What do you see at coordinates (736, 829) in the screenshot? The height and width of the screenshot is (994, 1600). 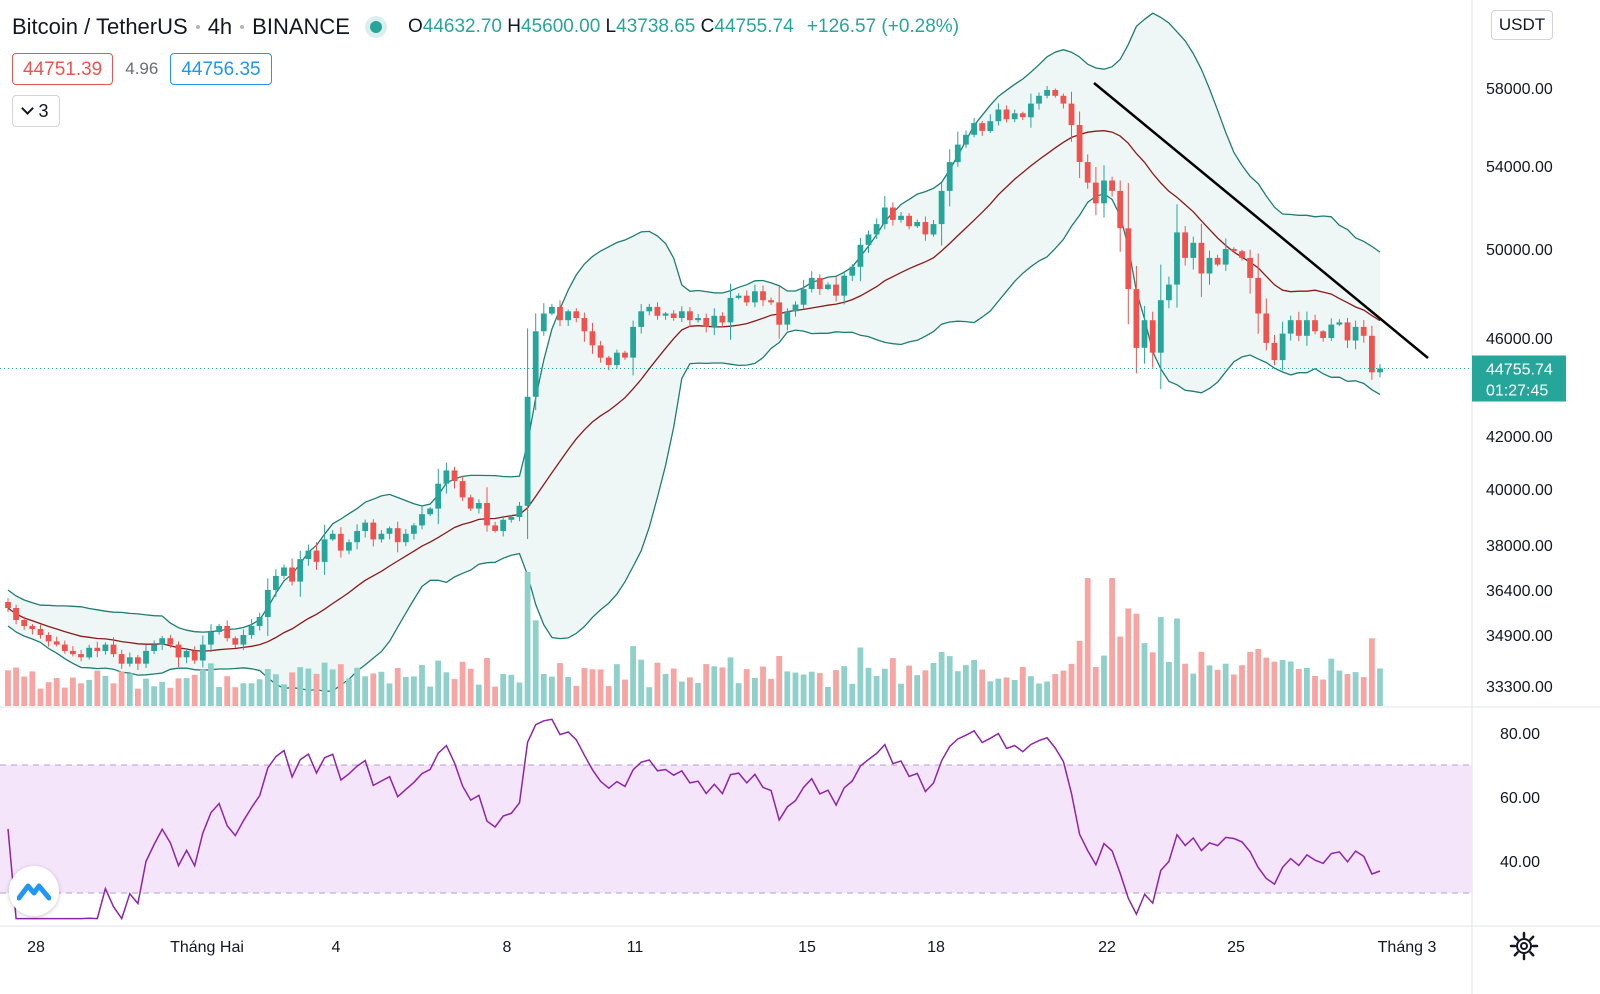 I see `rsi-band` at bounding box center [736, 829].